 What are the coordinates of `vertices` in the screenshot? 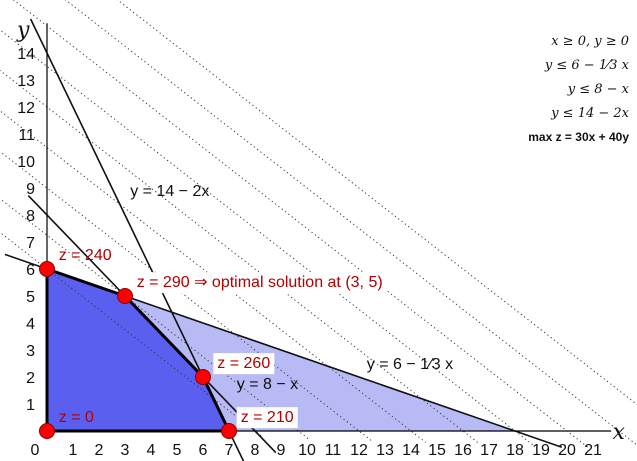 It's located at (138, 350).